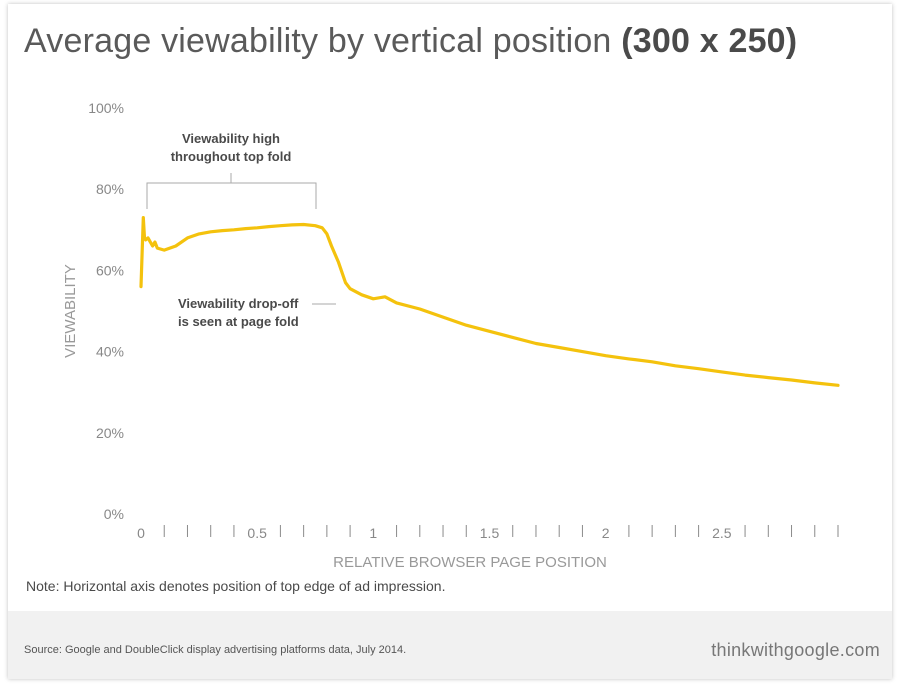 The image size is (900, 685). I want to click on y-tick-label: 20%, so click(110, 433).